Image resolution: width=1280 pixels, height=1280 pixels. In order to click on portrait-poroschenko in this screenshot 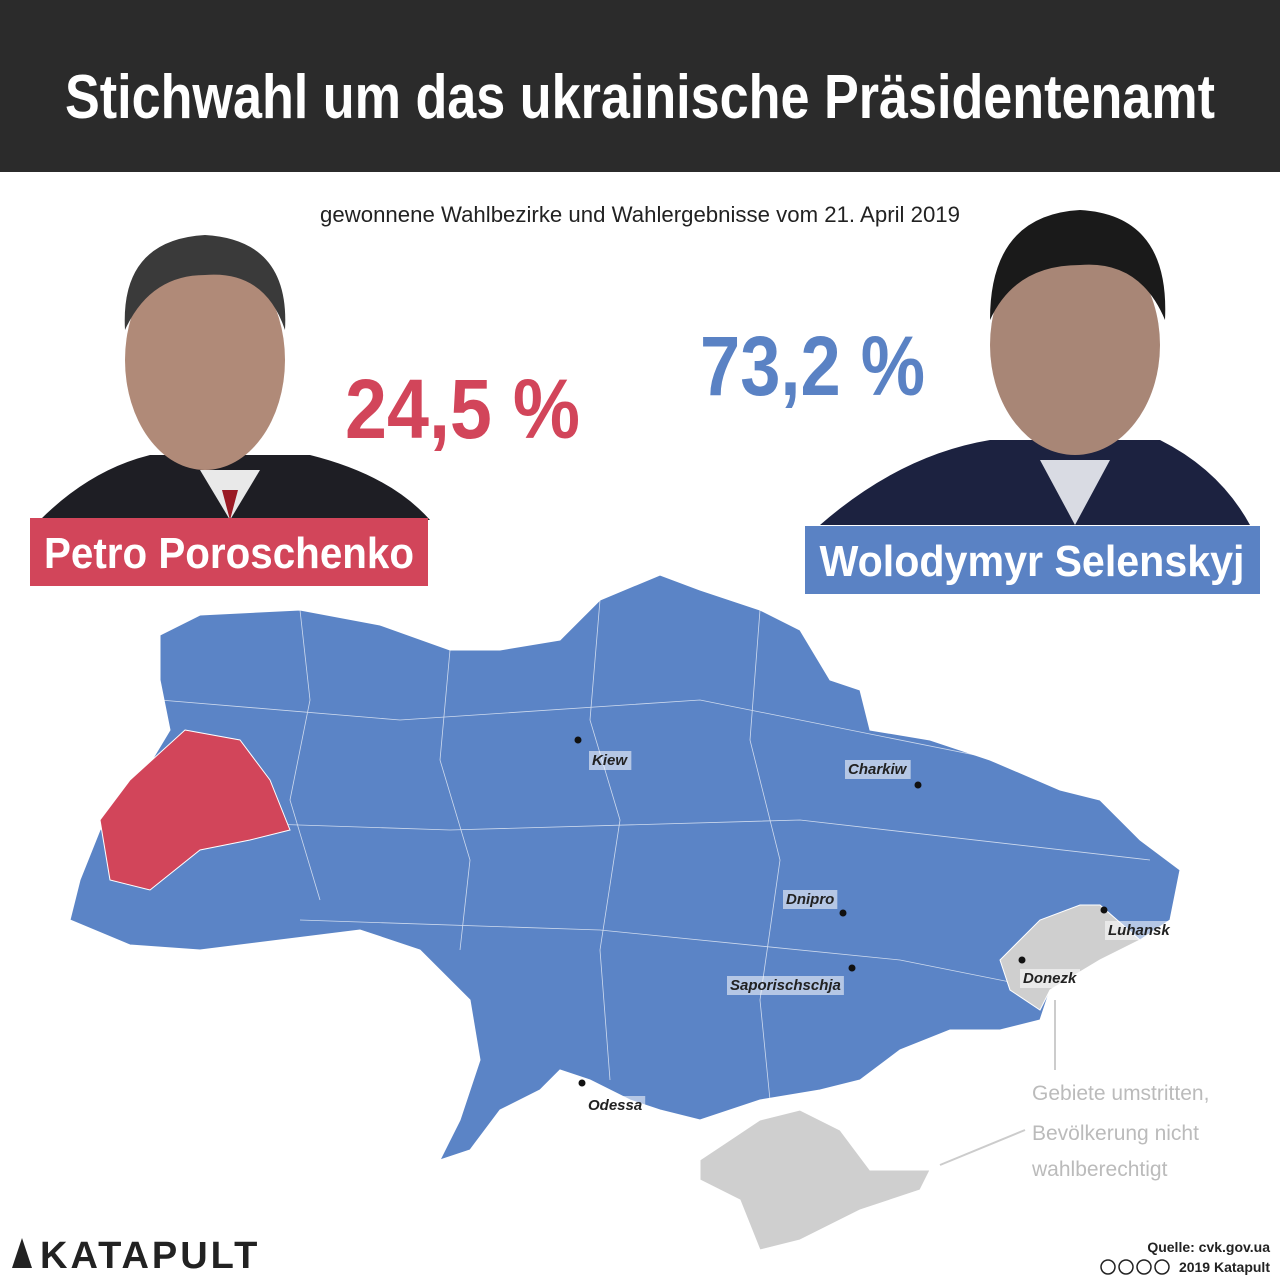, I will do `click(235, 377)`.